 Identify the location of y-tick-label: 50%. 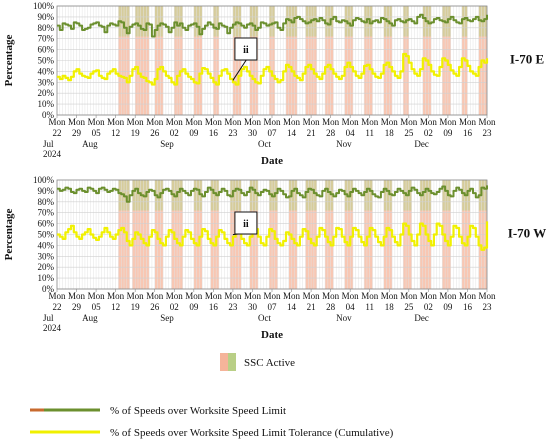
(46, 235).